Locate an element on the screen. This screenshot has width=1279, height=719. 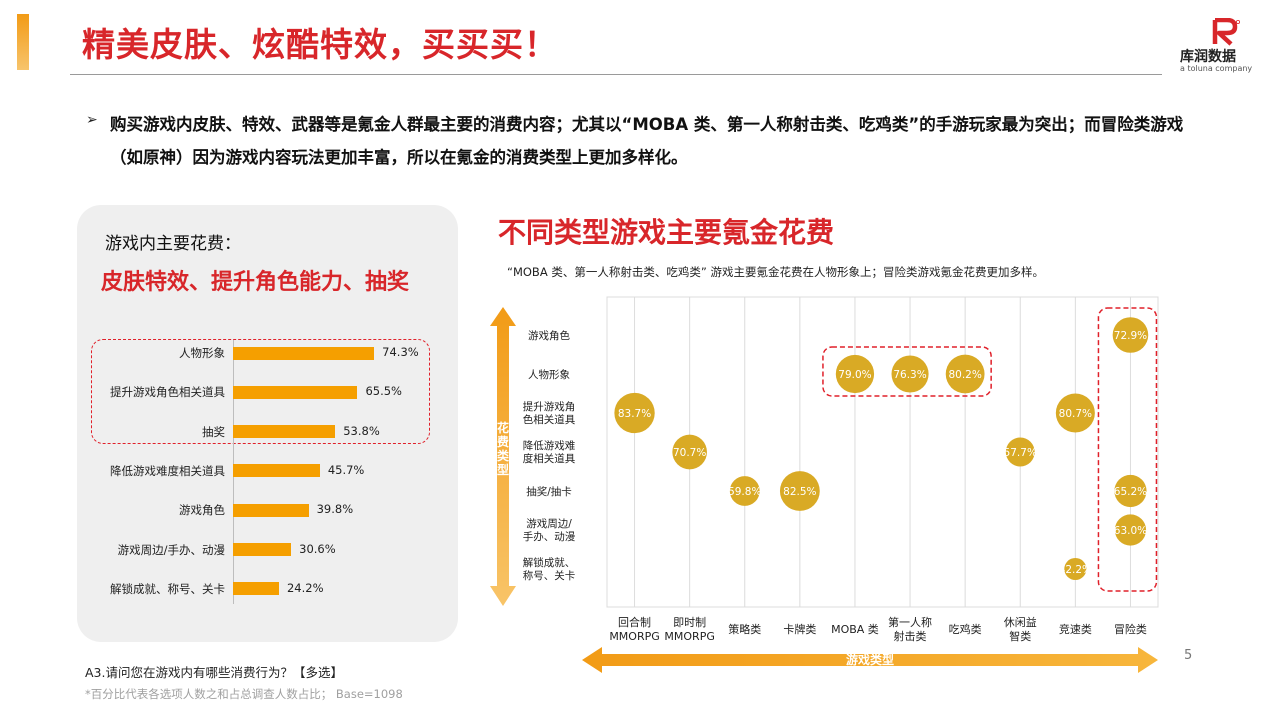
bar-value-label: 45.7% is located at coordinates (346, 469).